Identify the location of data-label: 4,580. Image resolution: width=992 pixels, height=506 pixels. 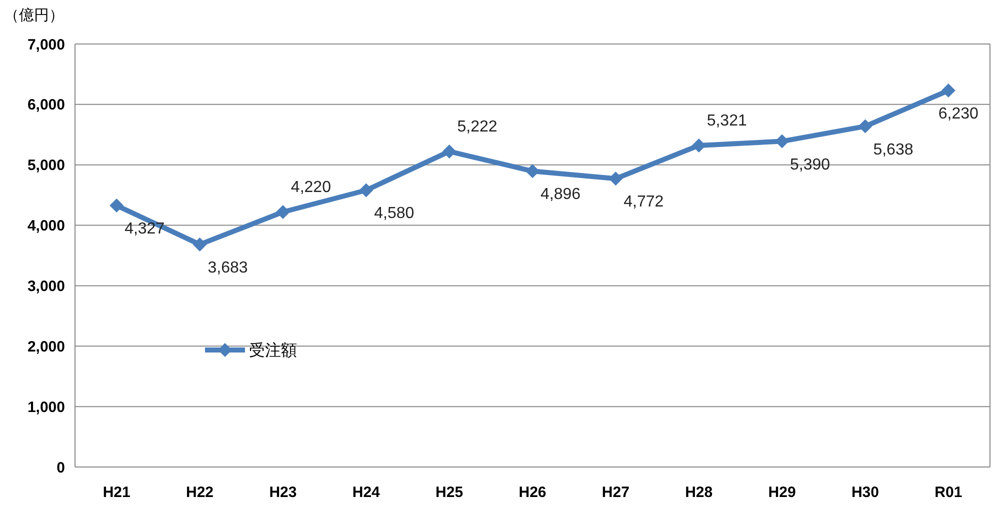
(394, 213).